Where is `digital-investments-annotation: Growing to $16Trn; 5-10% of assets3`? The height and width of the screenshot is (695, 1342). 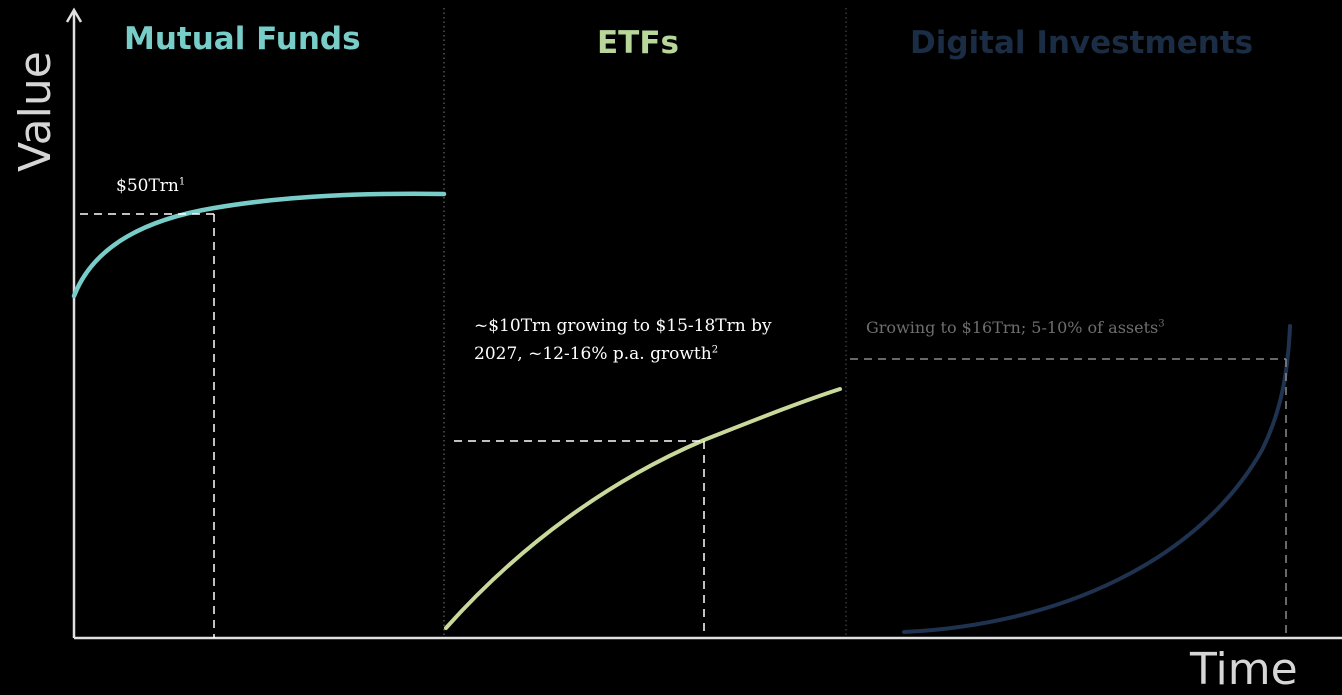 digital-investments-annotation: Growing to $16Trn; 5-10% of assets3 is located at coordinates (1015, 327).